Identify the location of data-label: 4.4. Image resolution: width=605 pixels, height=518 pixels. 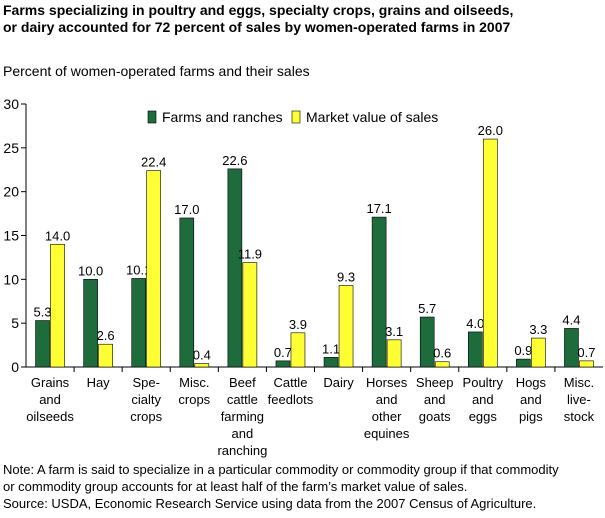
(571, 319).